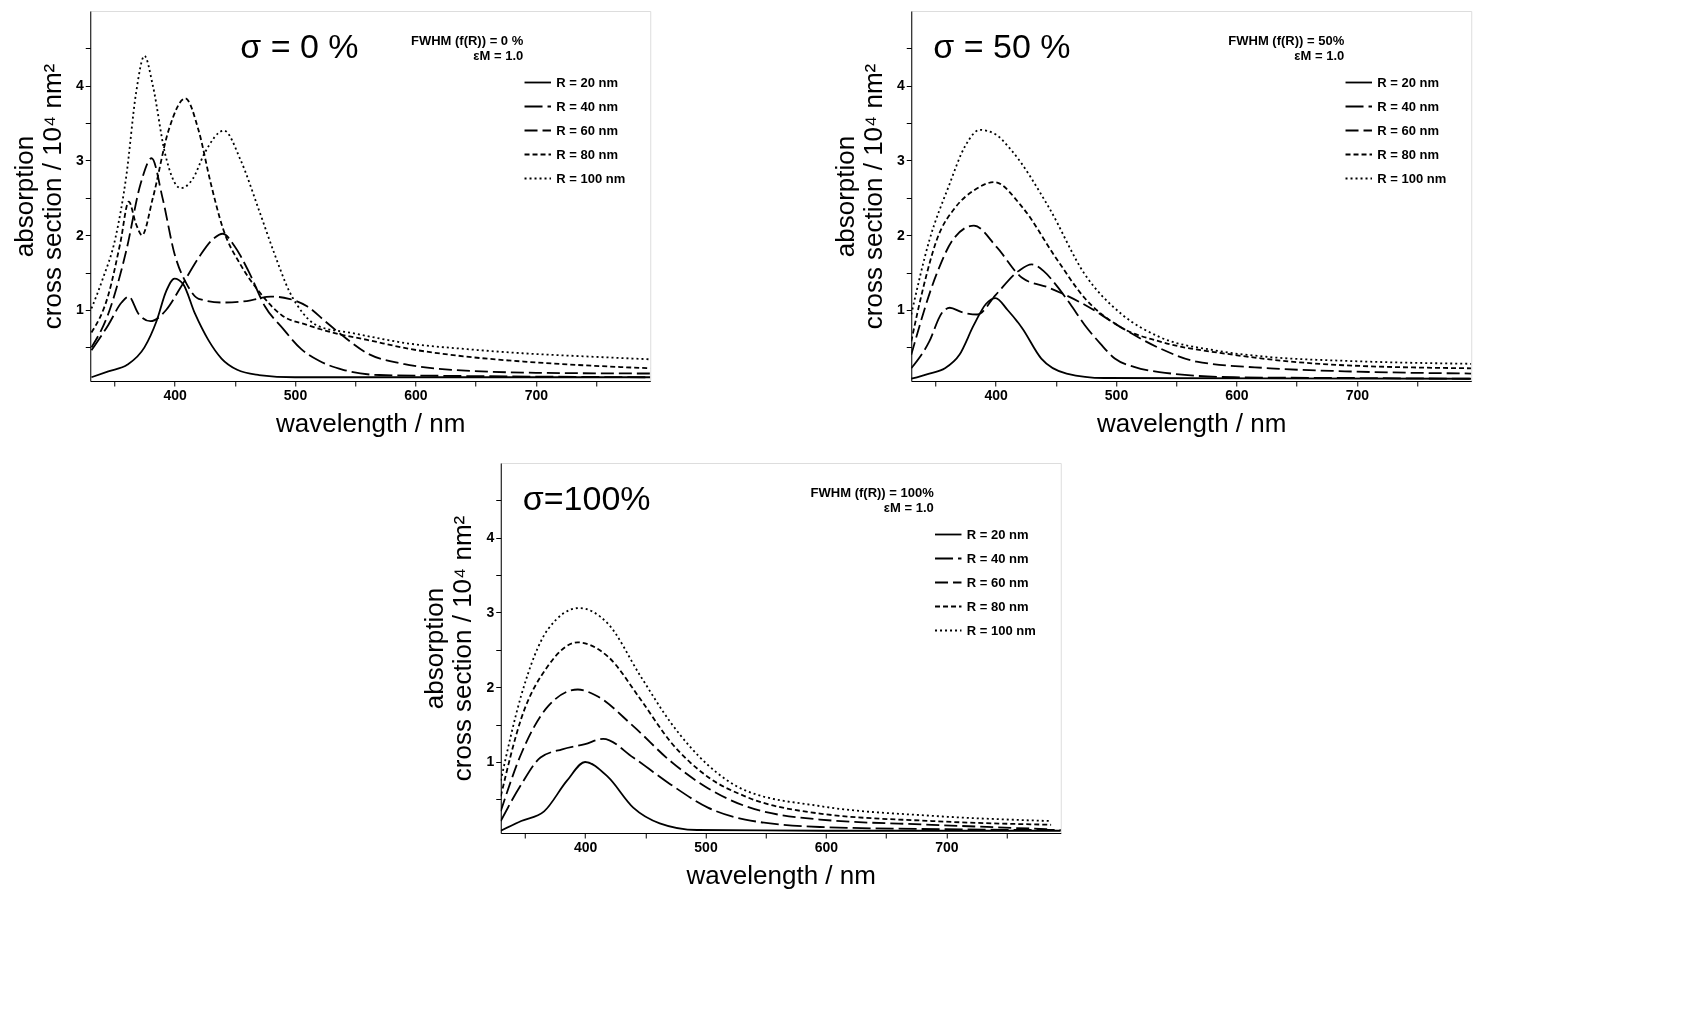 Image resolution: width=1683 pixels, height=1024 pixels. I want to click on legend-title: FWHM (f(R)) = 0 % εM = 1.0, so click(467, 48).